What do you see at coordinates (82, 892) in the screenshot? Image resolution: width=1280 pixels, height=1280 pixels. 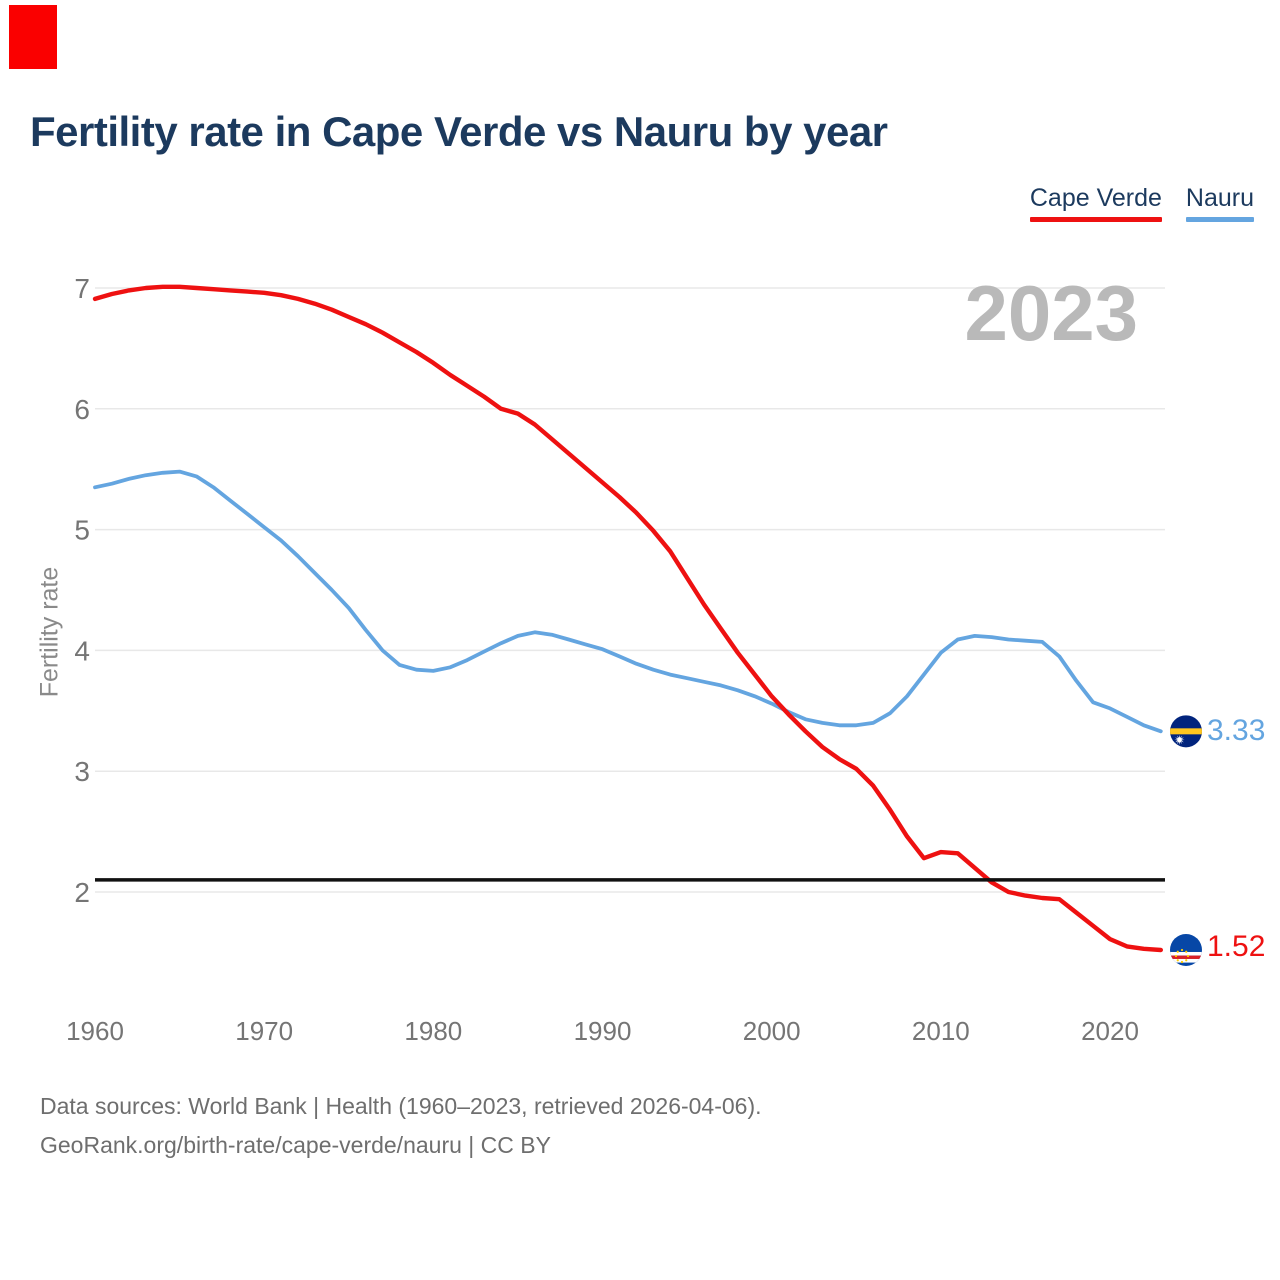 I see `y-tick-label: 2` at bounding box center [82, 892].